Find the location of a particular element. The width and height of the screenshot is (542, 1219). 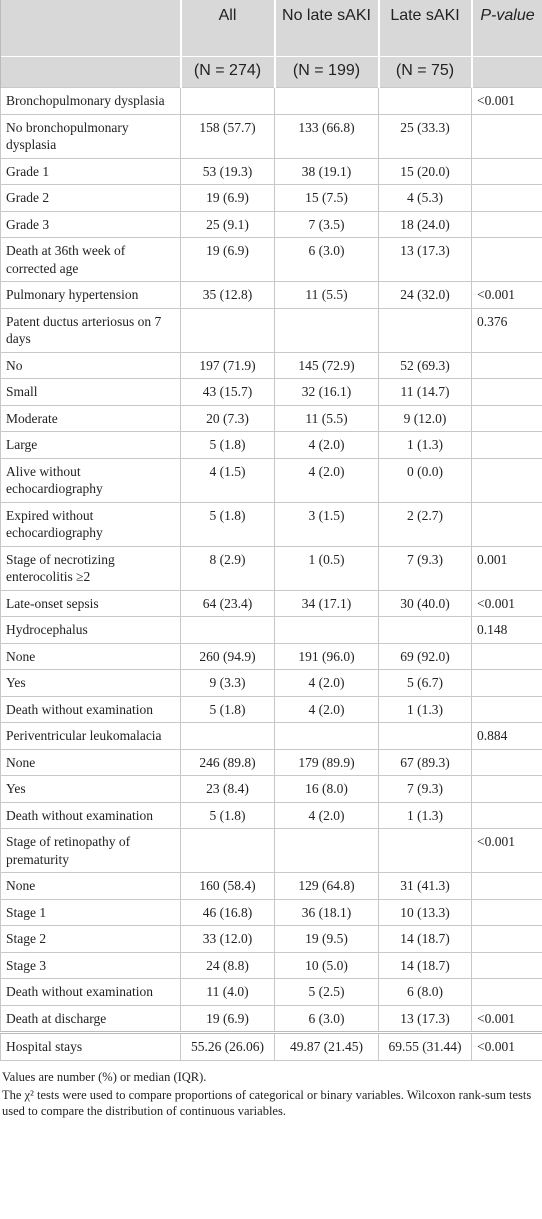

table-cell: 25 (33.3) is located at coordinates (425, 136).